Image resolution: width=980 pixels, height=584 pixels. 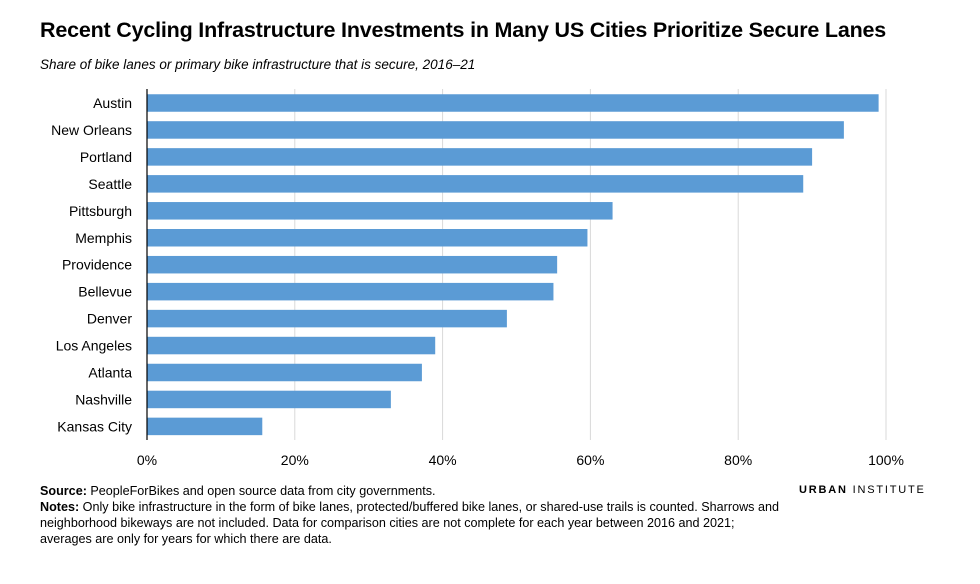 What do you see at coordinates (94, 426) in the screenshot?
I see `category-label: Kansas City` at bounding box center [94, 426].